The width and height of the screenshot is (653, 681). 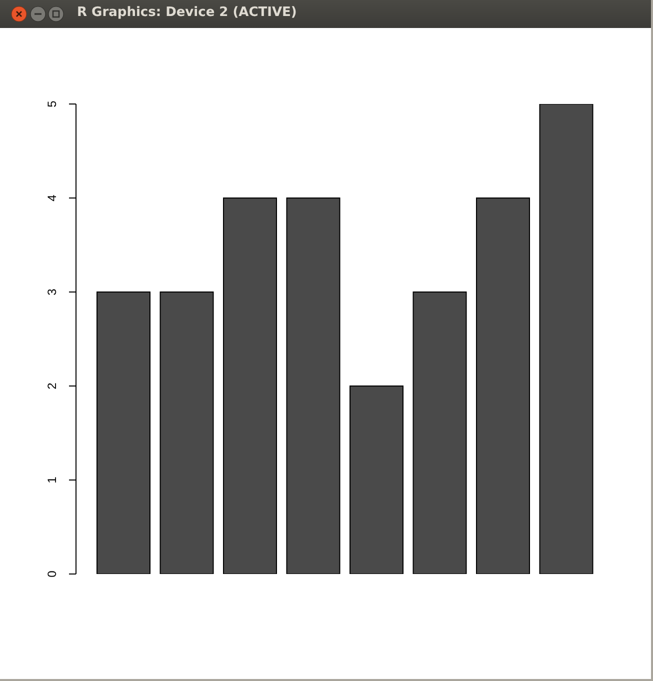 What do you see at coordinates (52, 292) in the screenshot?
I see `y-tick-label: 3` at bounding box center [52, 292].